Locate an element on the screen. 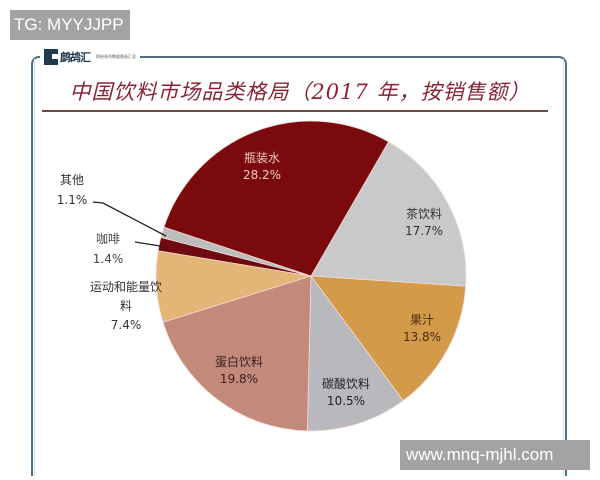  label-protein-name: 蛋白饮料 is located at coordinates (239, 362).